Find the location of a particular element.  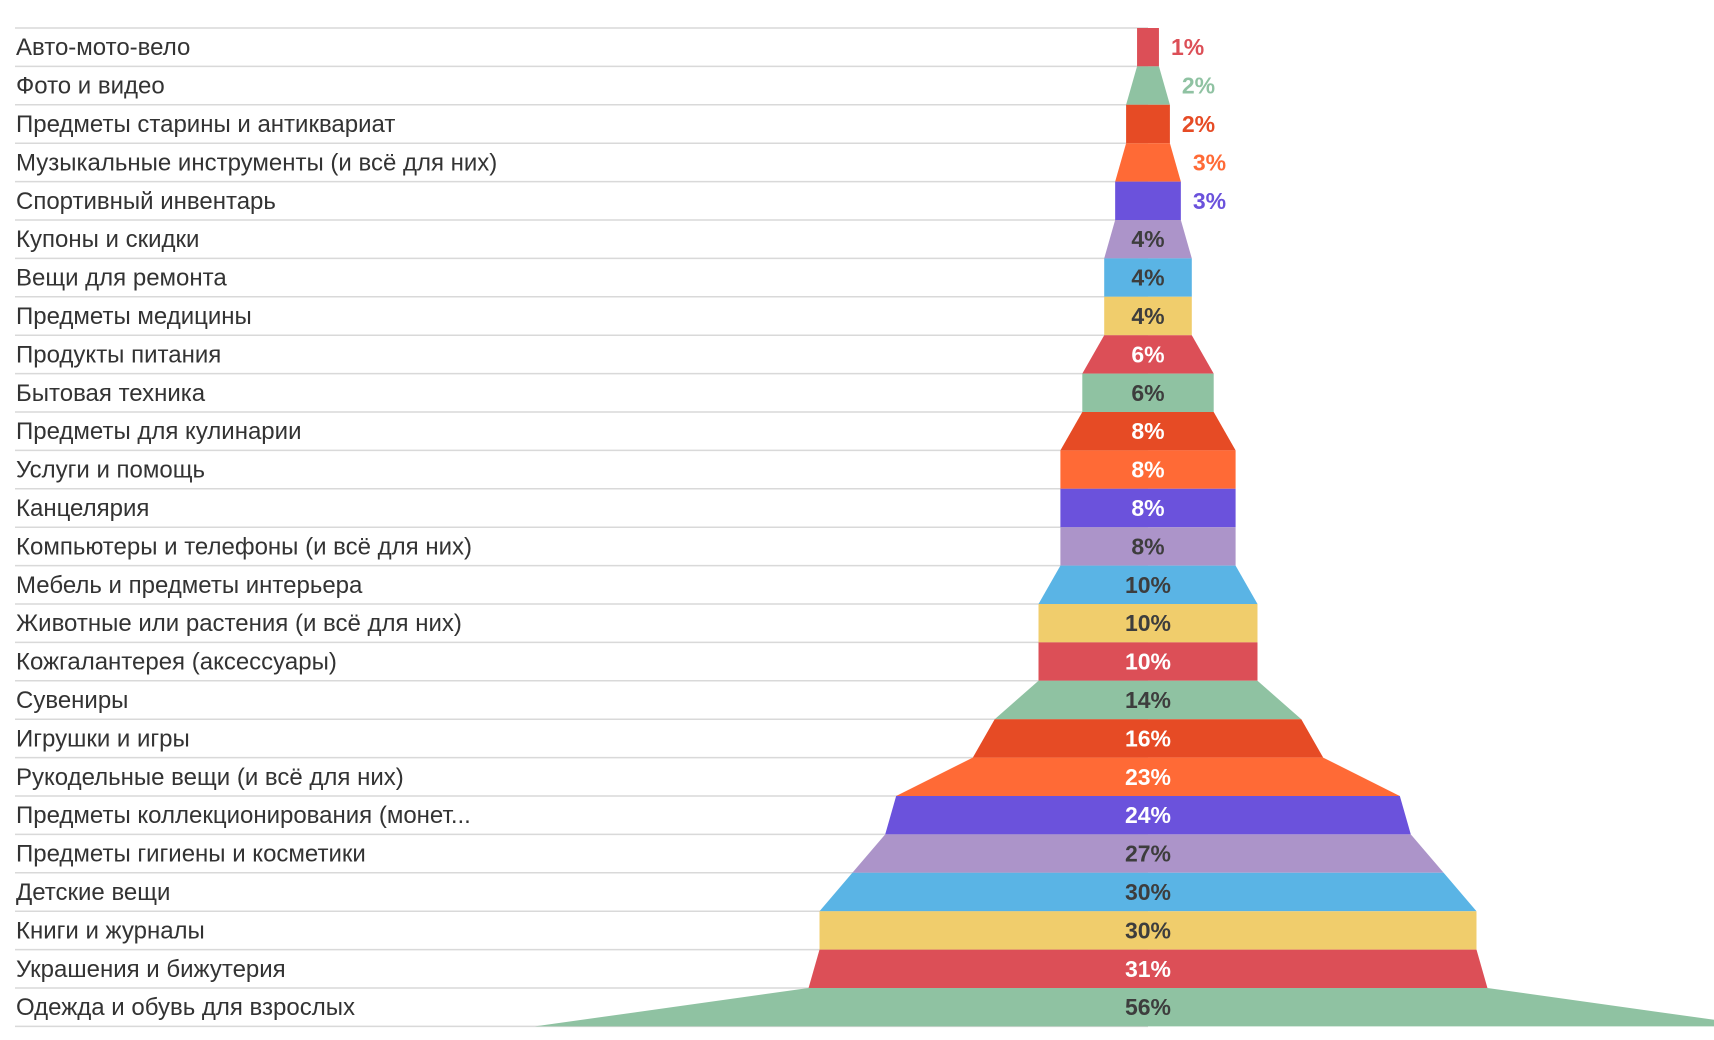

category-label: Канцелярия is located at coordinates (82, 508).